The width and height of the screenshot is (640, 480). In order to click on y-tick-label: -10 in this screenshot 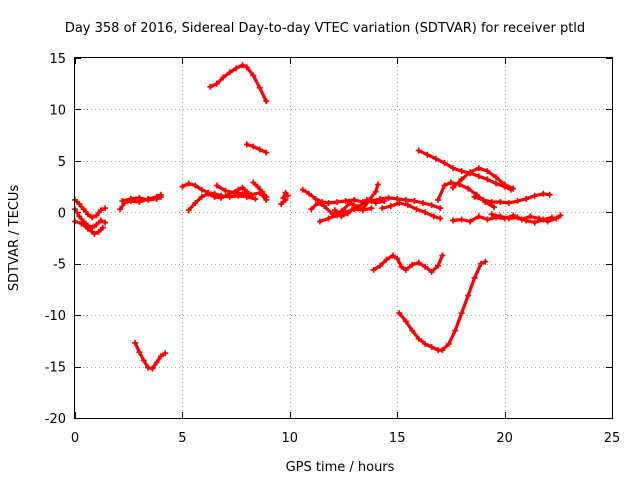, I will do `click(55, 316)`.